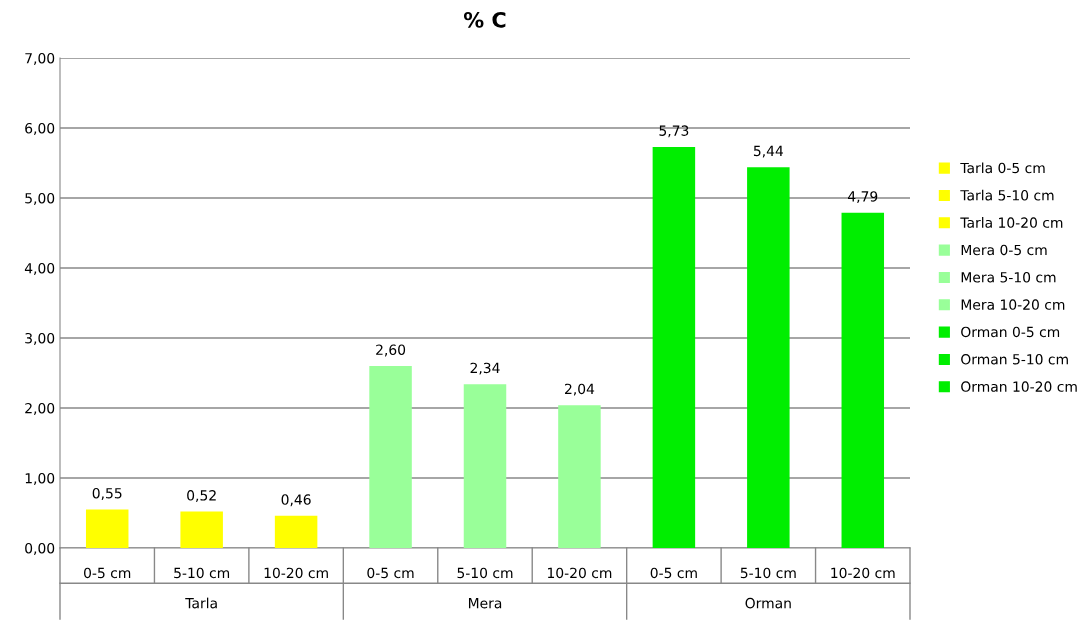 This screenshot has width=1088, height=624. What do you see at coordinates (580, 389) in the screenshot?
I see `data-label: 2,04` at bounding box center [580, 389].